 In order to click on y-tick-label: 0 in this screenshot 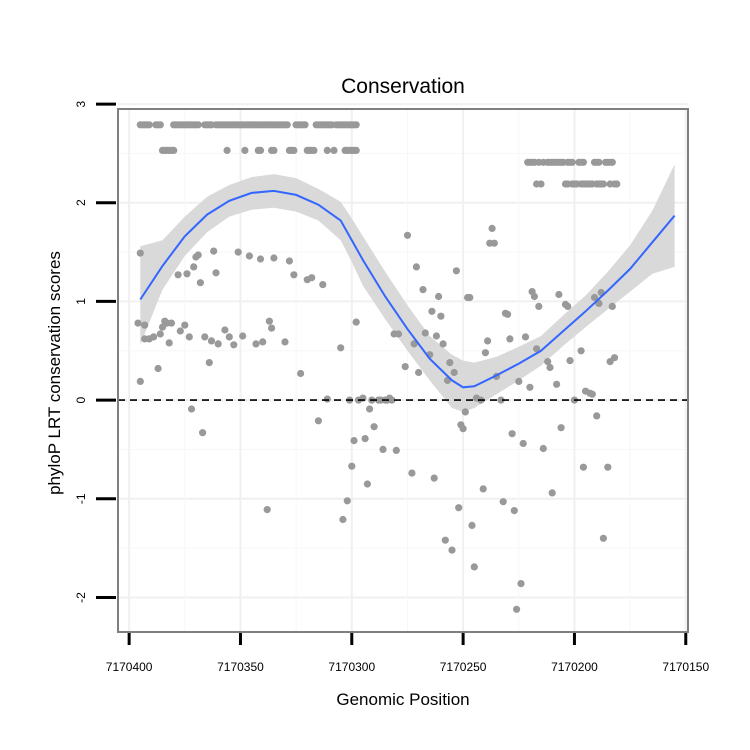, I will do `click(81, 399)`.